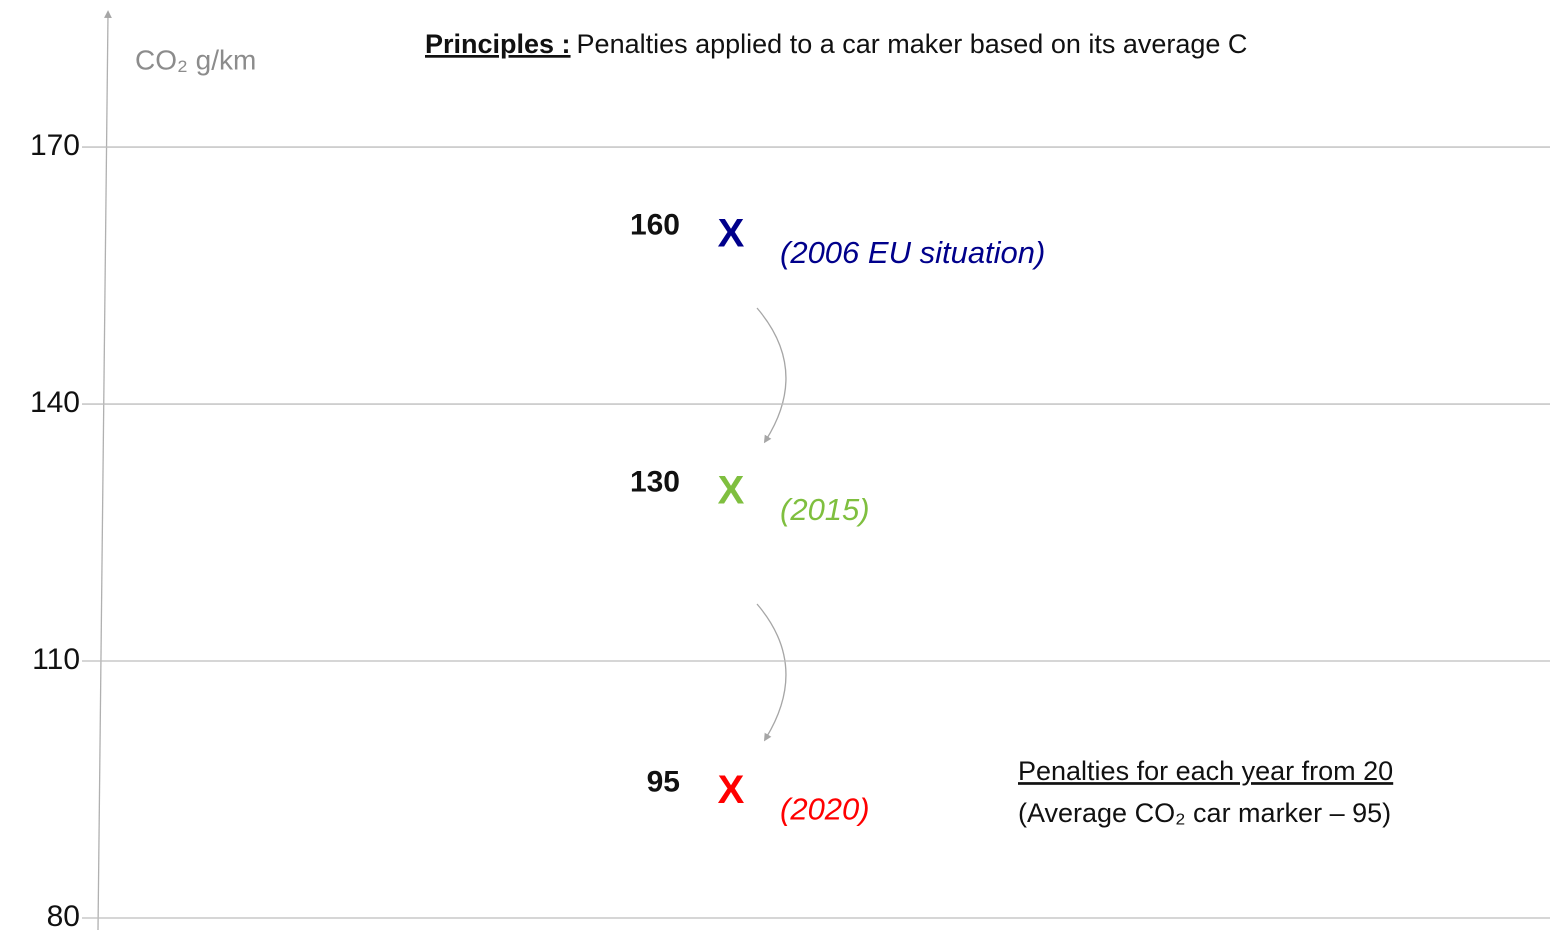 The height and width of the screenshot is (936, 1550). Describe the element at coordinates (1204, 813) in the screenshot. I see `annotation: (Average CO₂ car marker – 95)` at that location.